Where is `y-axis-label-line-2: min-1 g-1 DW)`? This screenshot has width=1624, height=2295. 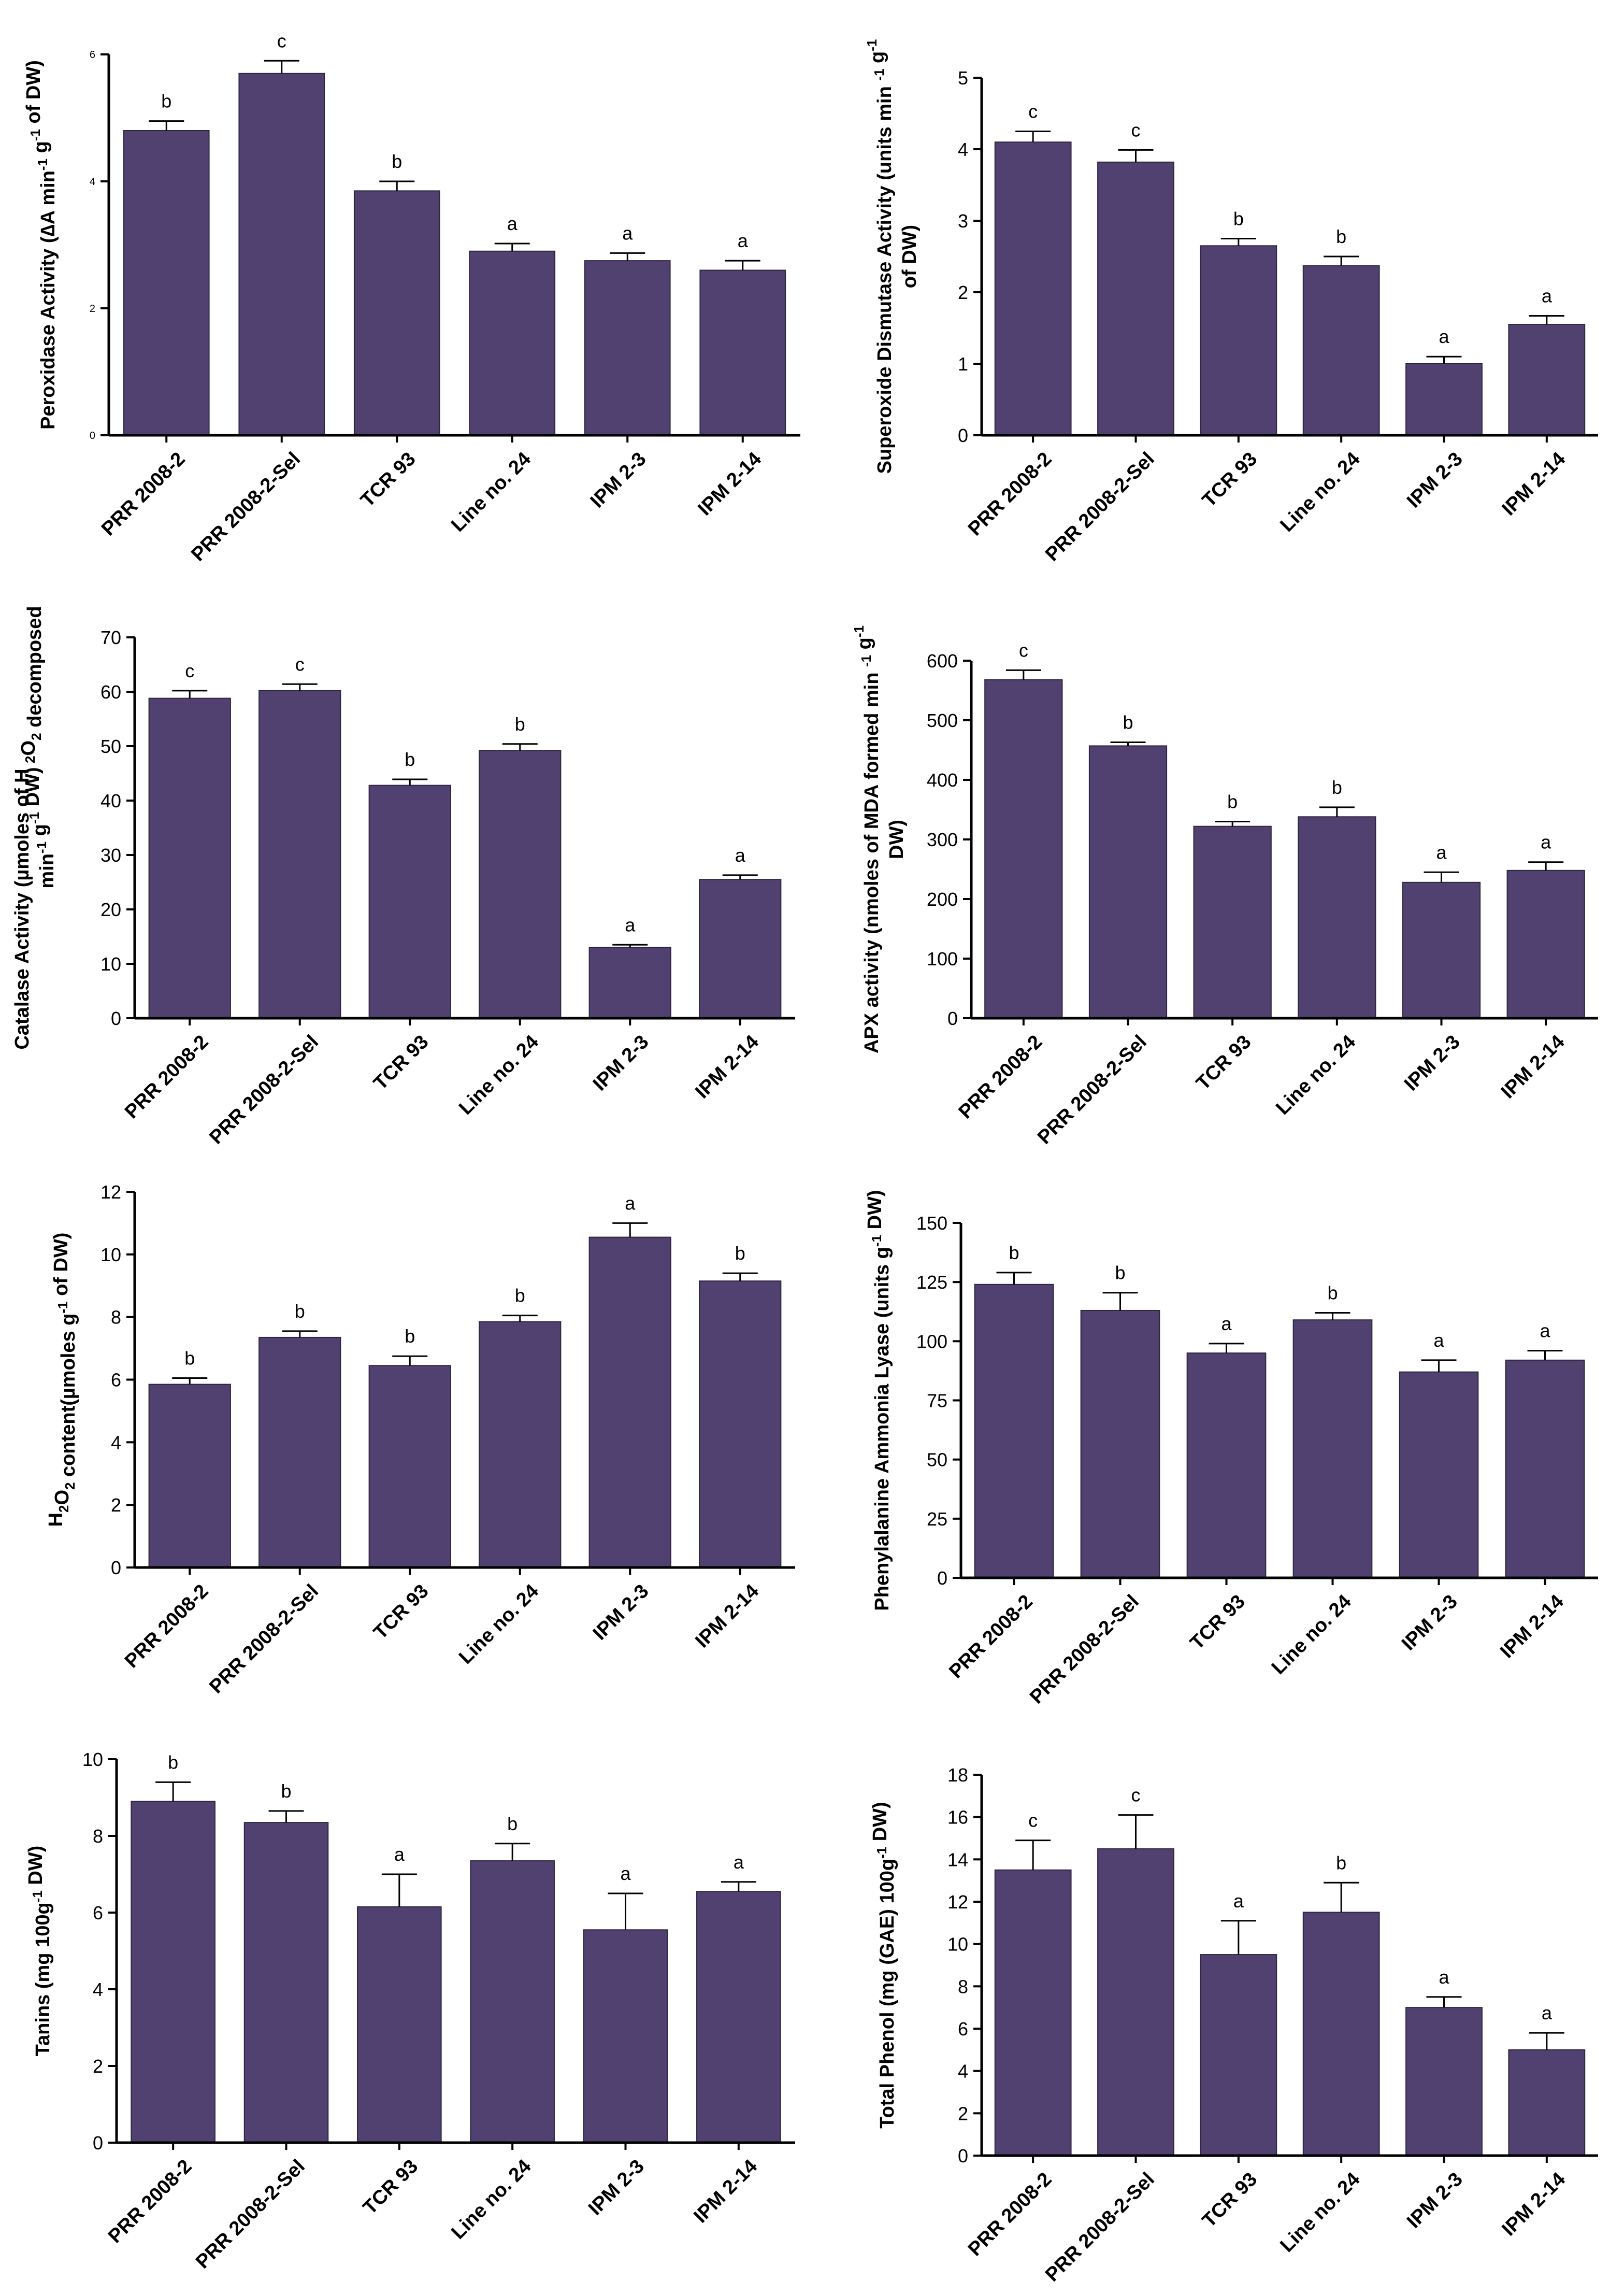
y-axis-label-line-2: min-1 g-1 DW) is located at coordinates (40, 827).